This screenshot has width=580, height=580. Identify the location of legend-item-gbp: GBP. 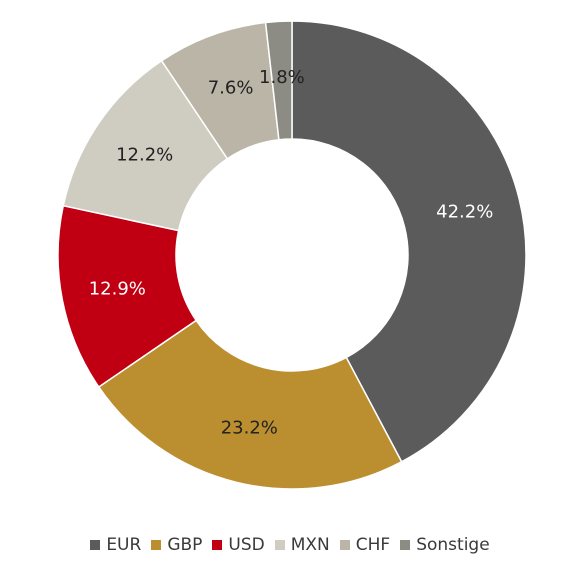
(176, 545).